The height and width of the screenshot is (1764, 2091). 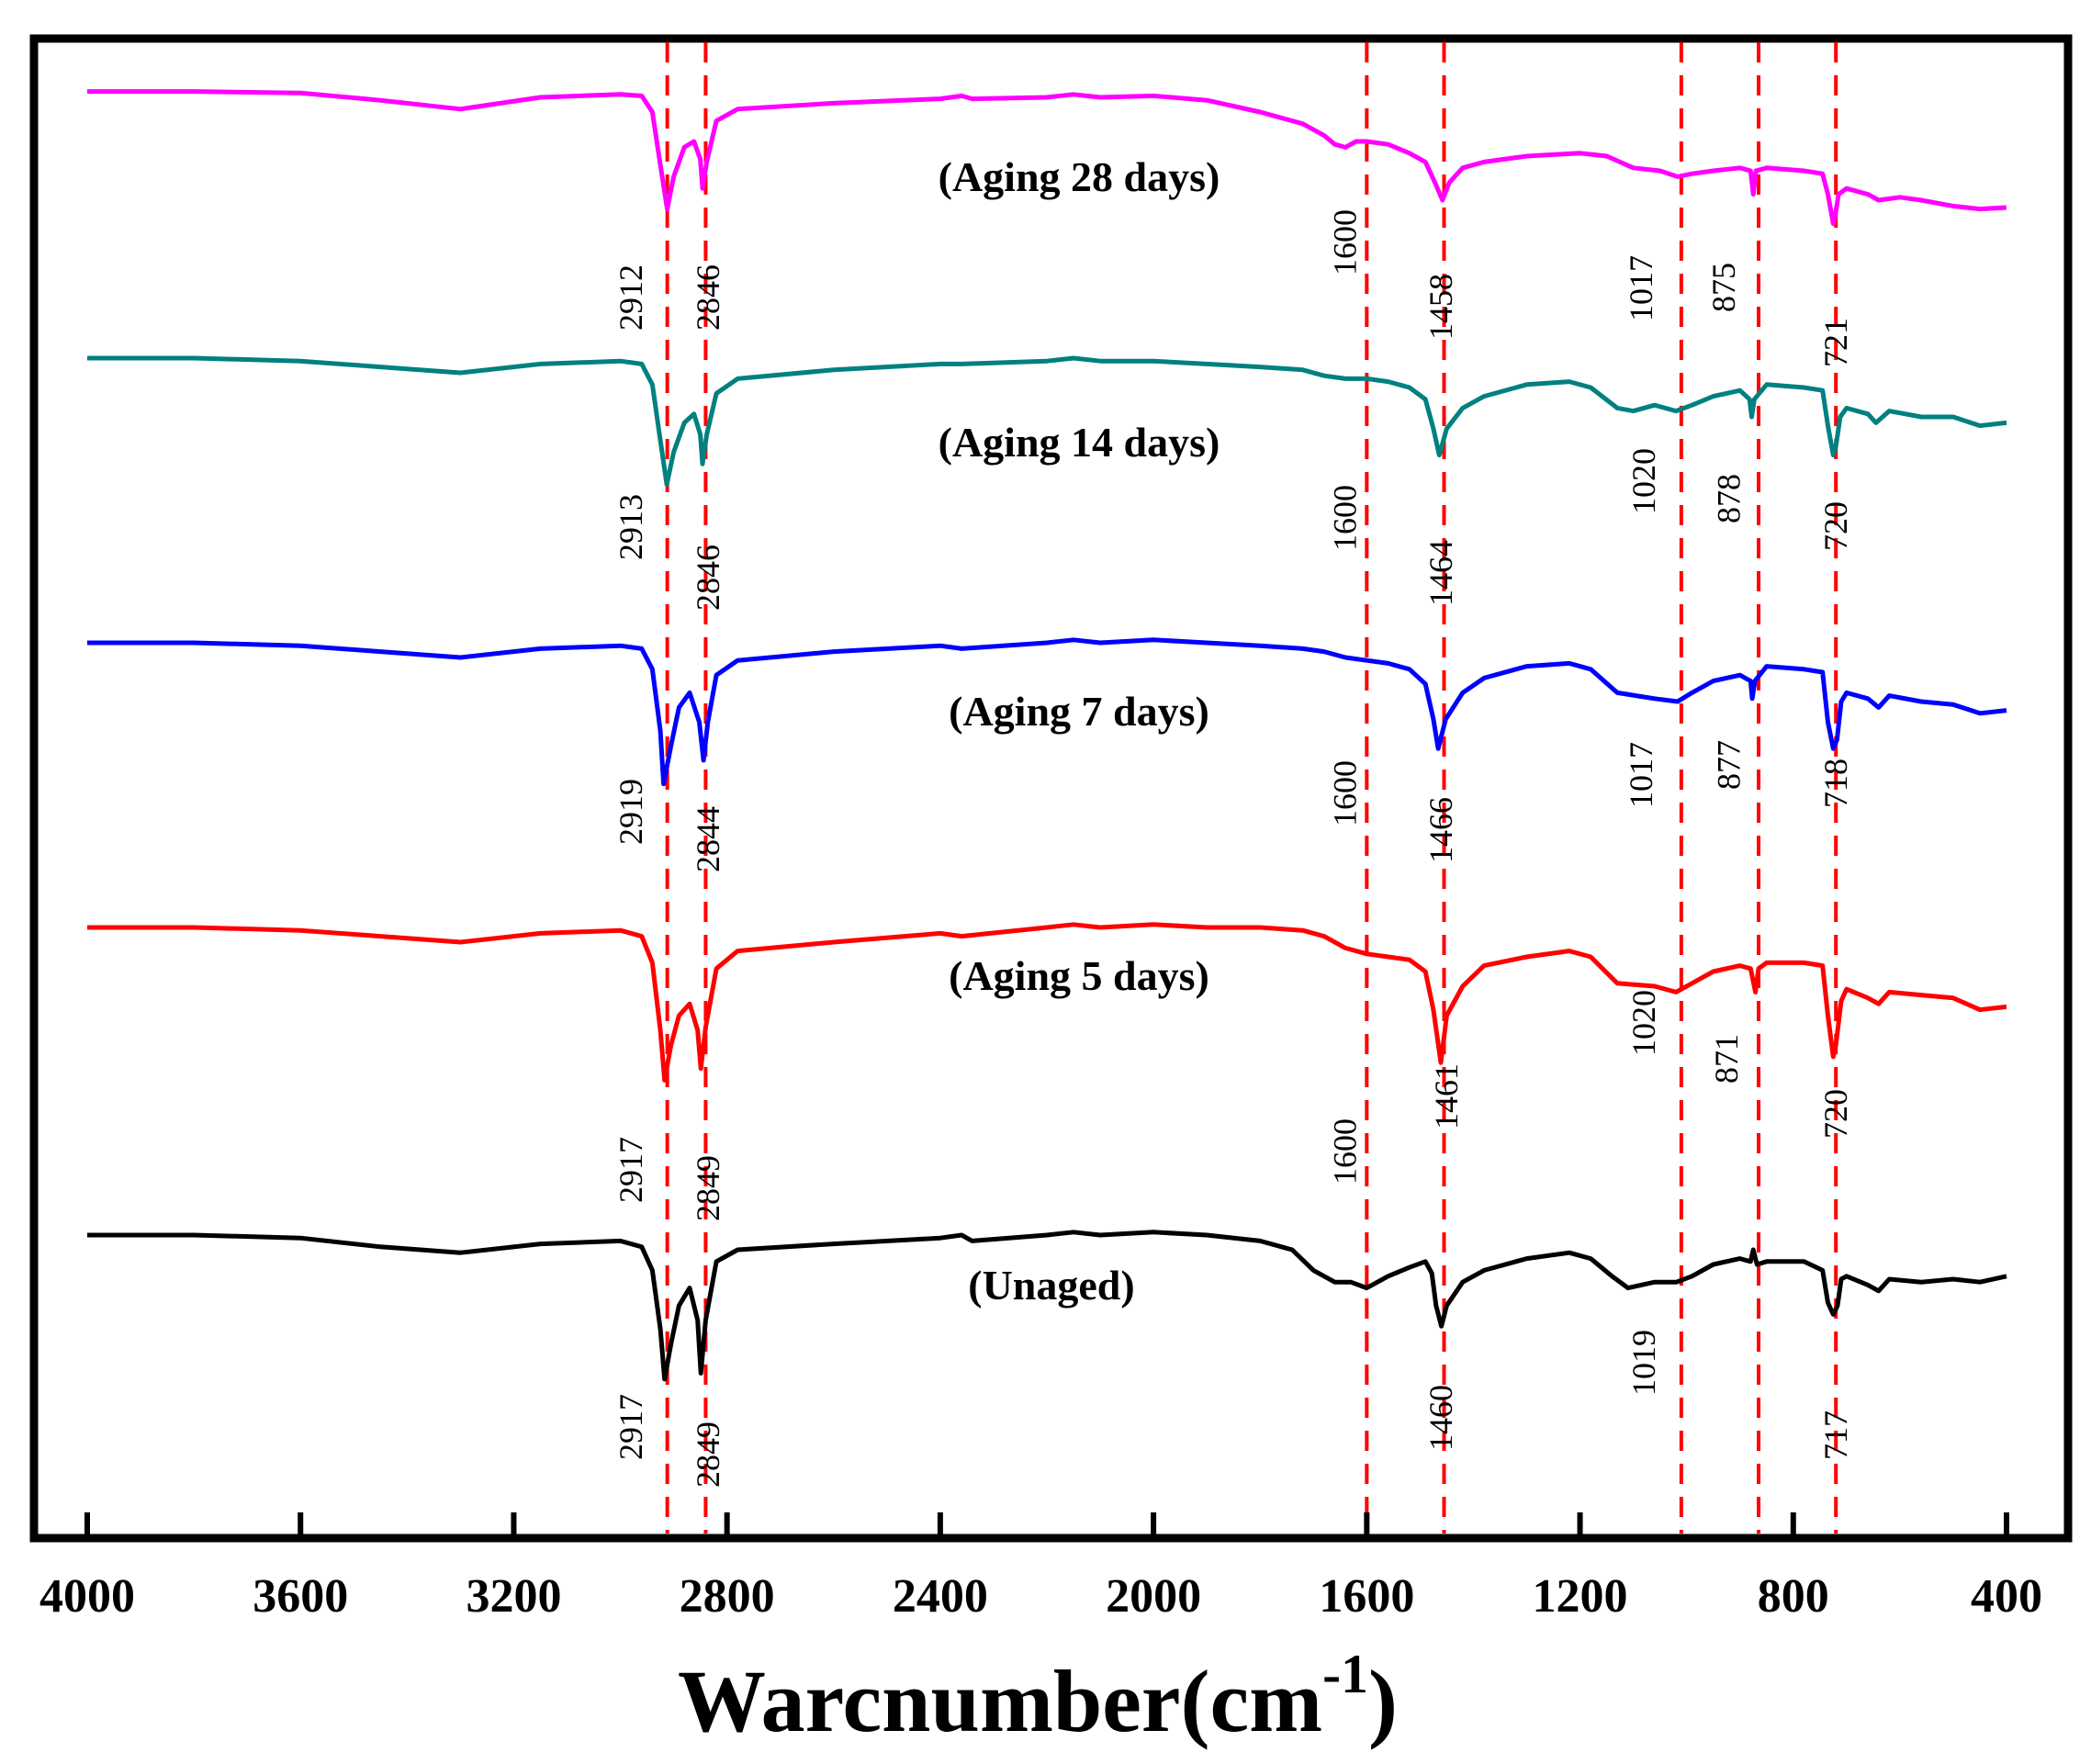 I want to click on x-tick-label: 400, so click(x=2006, y=1596).